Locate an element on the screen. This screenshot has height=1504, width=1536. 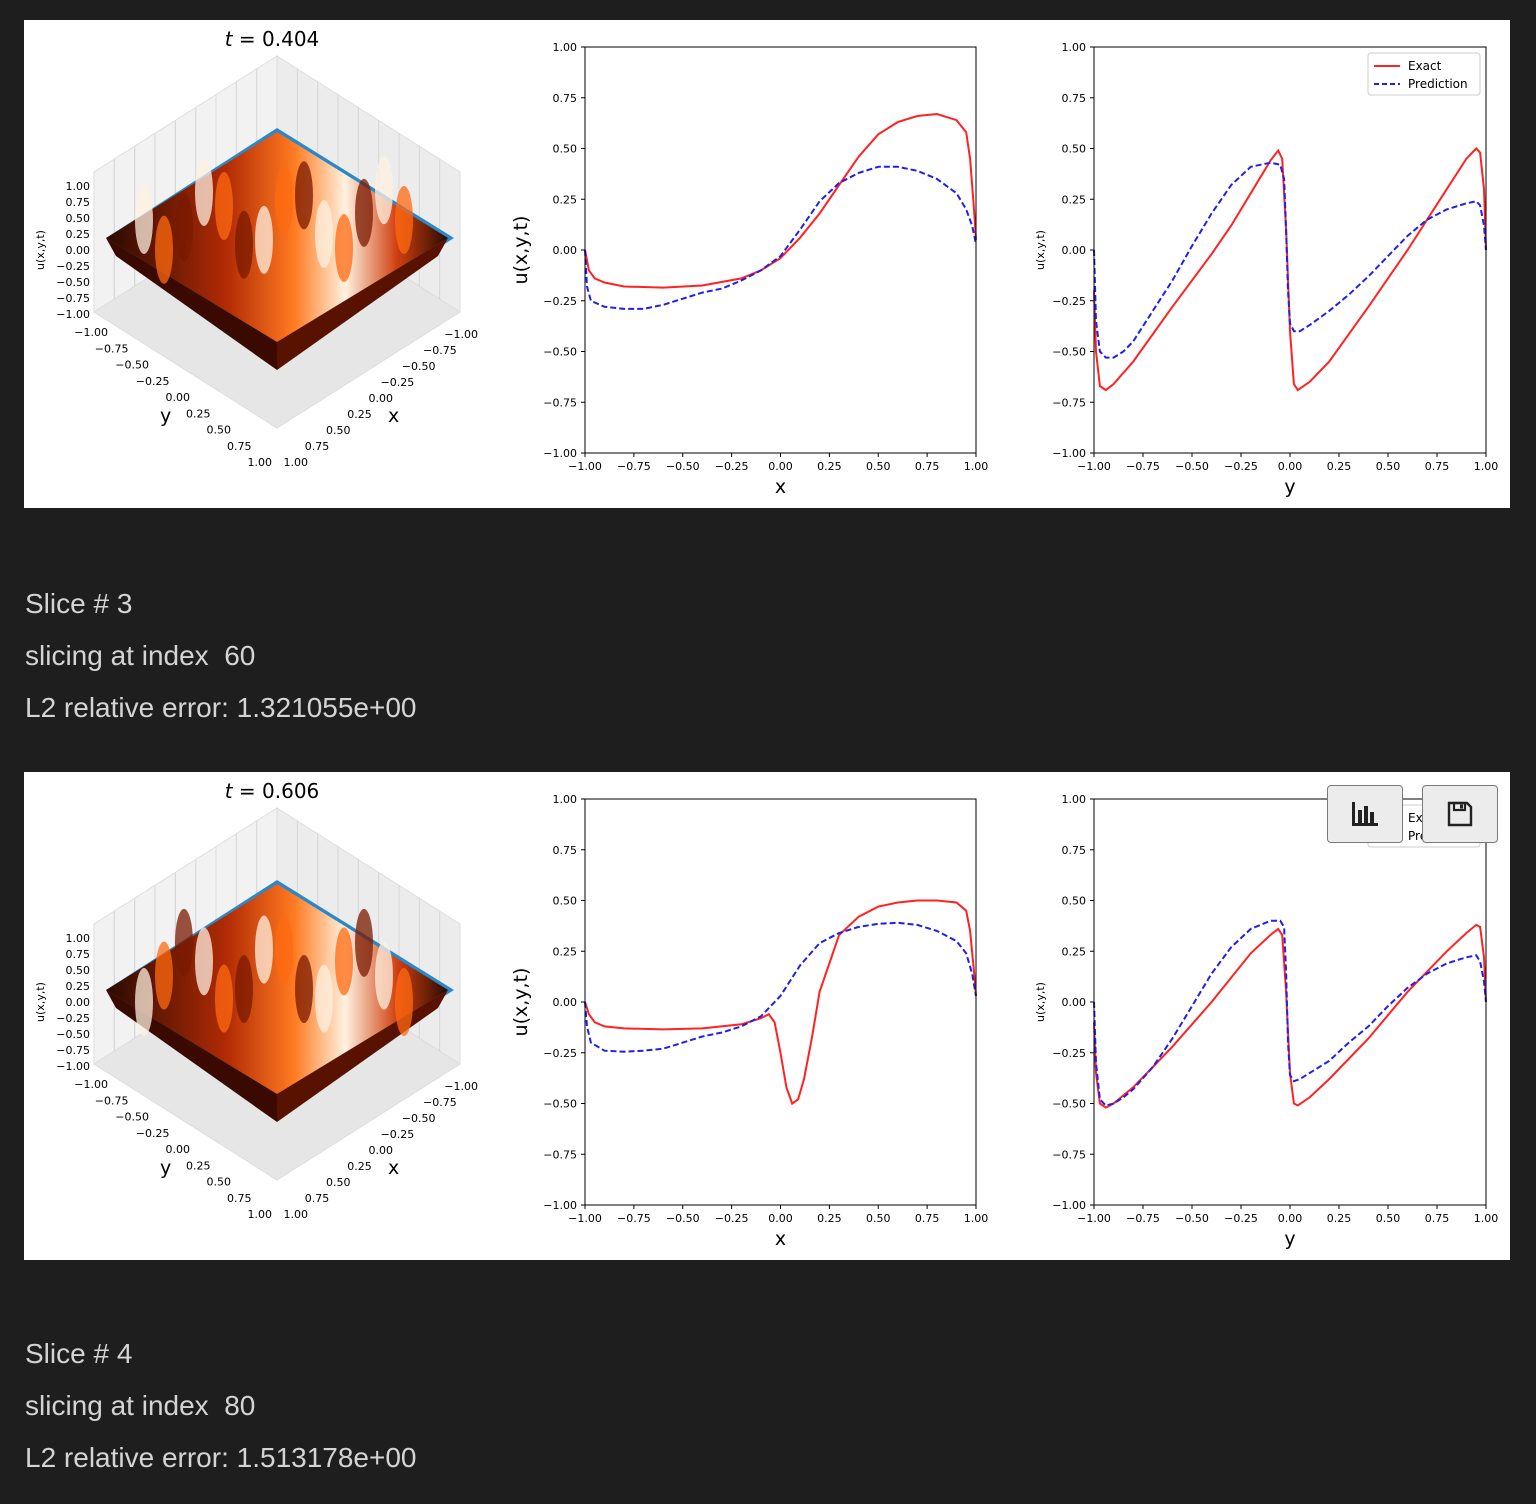
y-tick-label-3d: −1.00 is located at coordinates (91, 1084).